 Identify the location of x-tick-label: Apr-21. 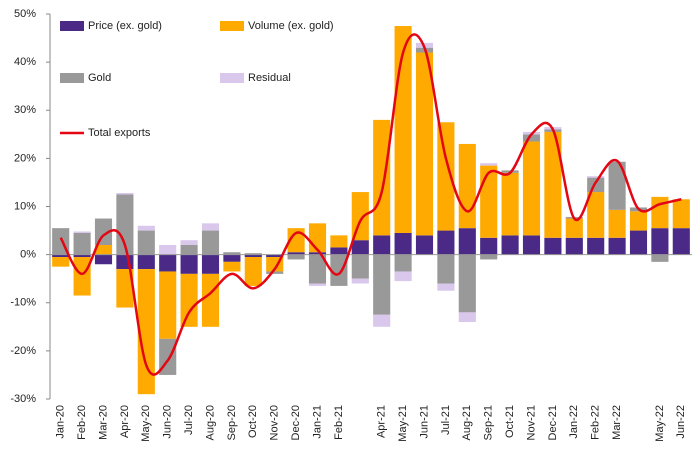
(382, 421).